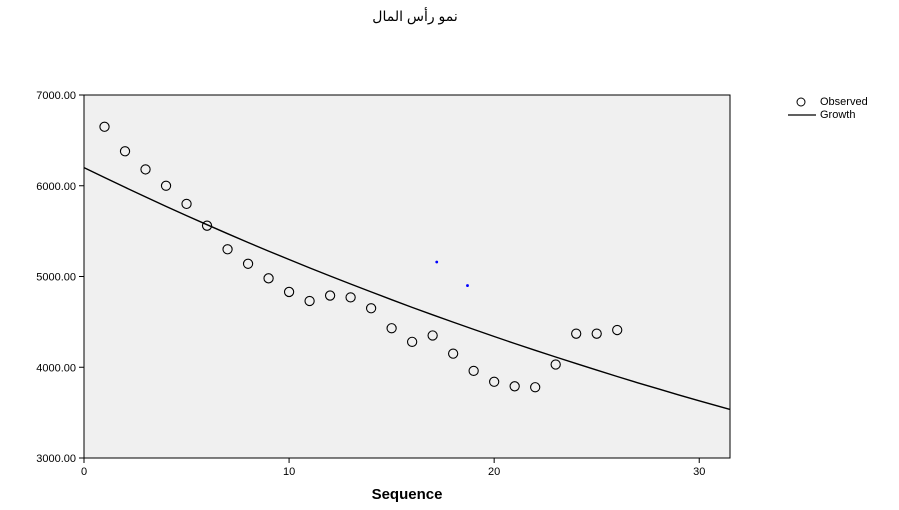 This screenshot has height=510, width=899. What do you see at coordinates (802, 115) in the screenshot?
I see `legend-line-icon` at bounding box center [802, 115].